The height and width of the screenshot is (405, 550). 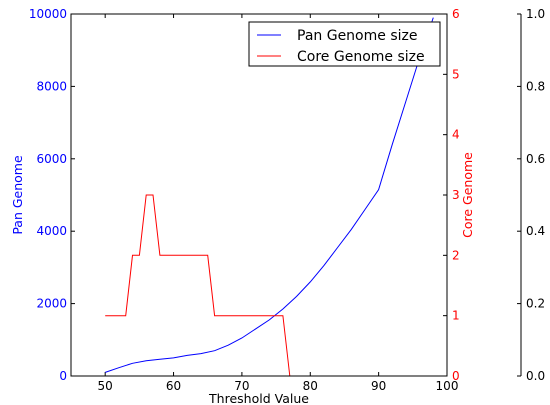 I want to click on right-tick-label: 0, so click(x=456, y=376).